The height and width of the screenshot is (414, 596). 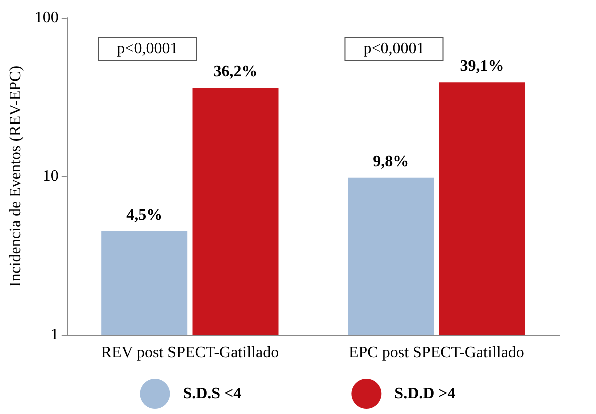 I want to click on data-label: 36,2%, so click(x=236, y=71).